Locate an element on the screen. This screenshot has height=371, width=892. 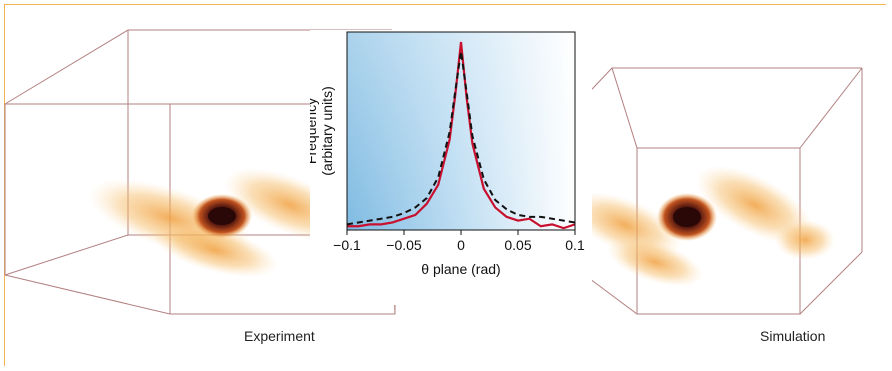
x-tick-label: 0.05 is located at coordinates (517, 245).